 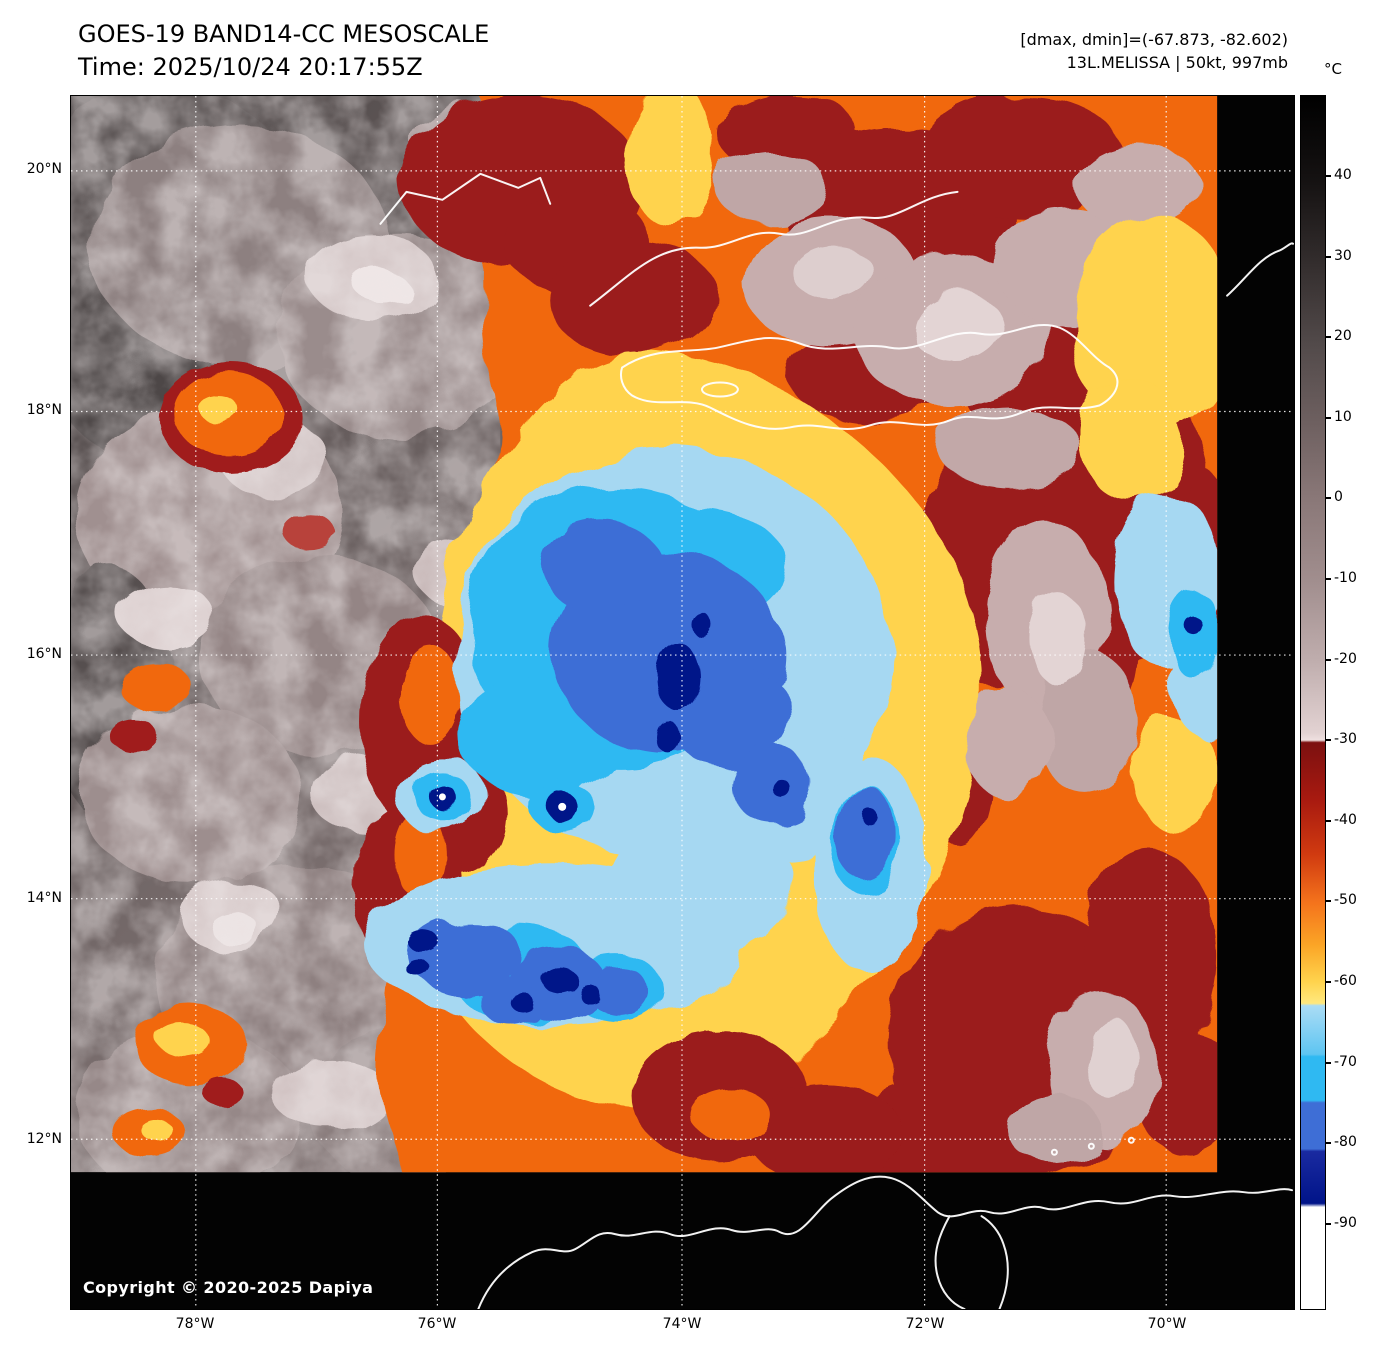 What do you see at coordinates (1338, 175) in the screenshot?
I see `colorbar-tick: 40` at bounding box center [1338, 175].